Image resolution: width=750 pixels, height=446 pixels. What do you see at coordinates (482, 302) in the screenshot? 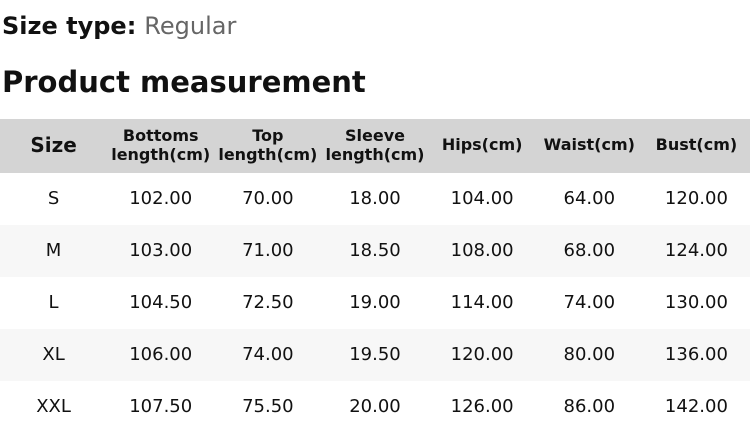
I see `cell-hips: 114.00` at bounding box center [482, 302].